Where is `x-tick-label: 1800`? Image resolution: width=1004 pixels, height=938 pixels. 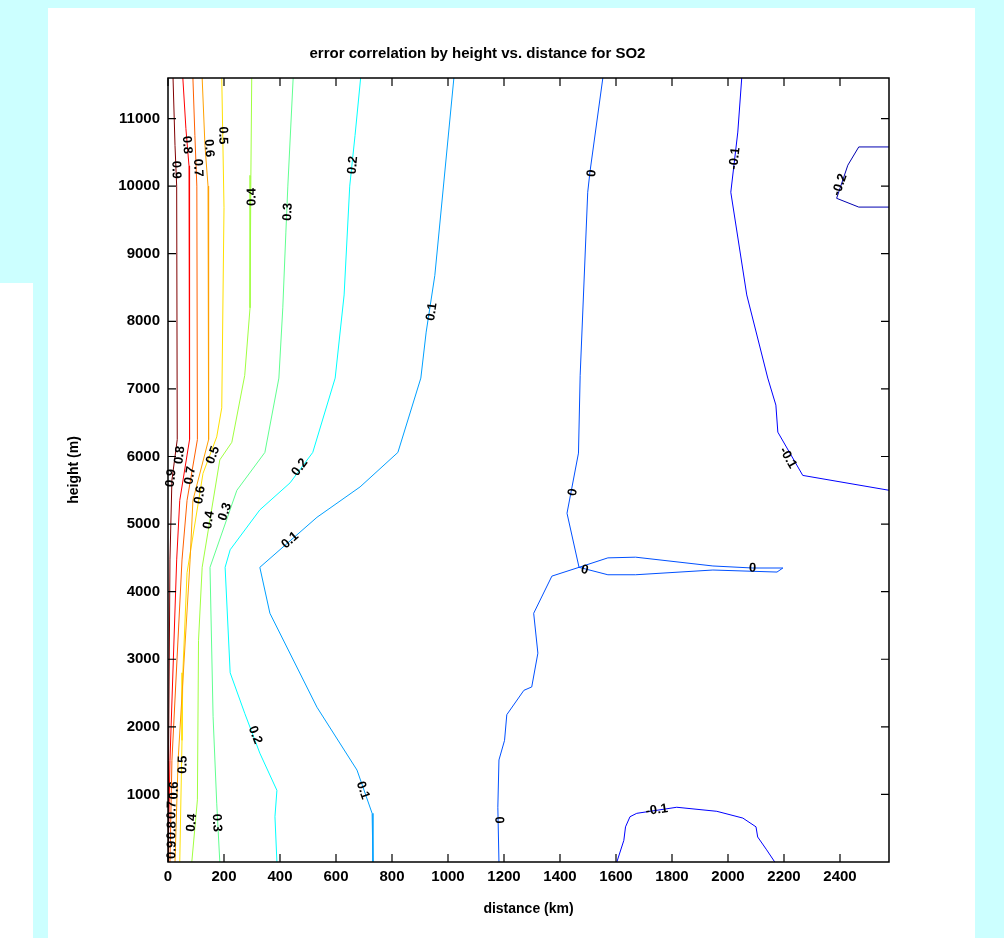
x-tick-label: 1800 is located at coordinates (672, 876).